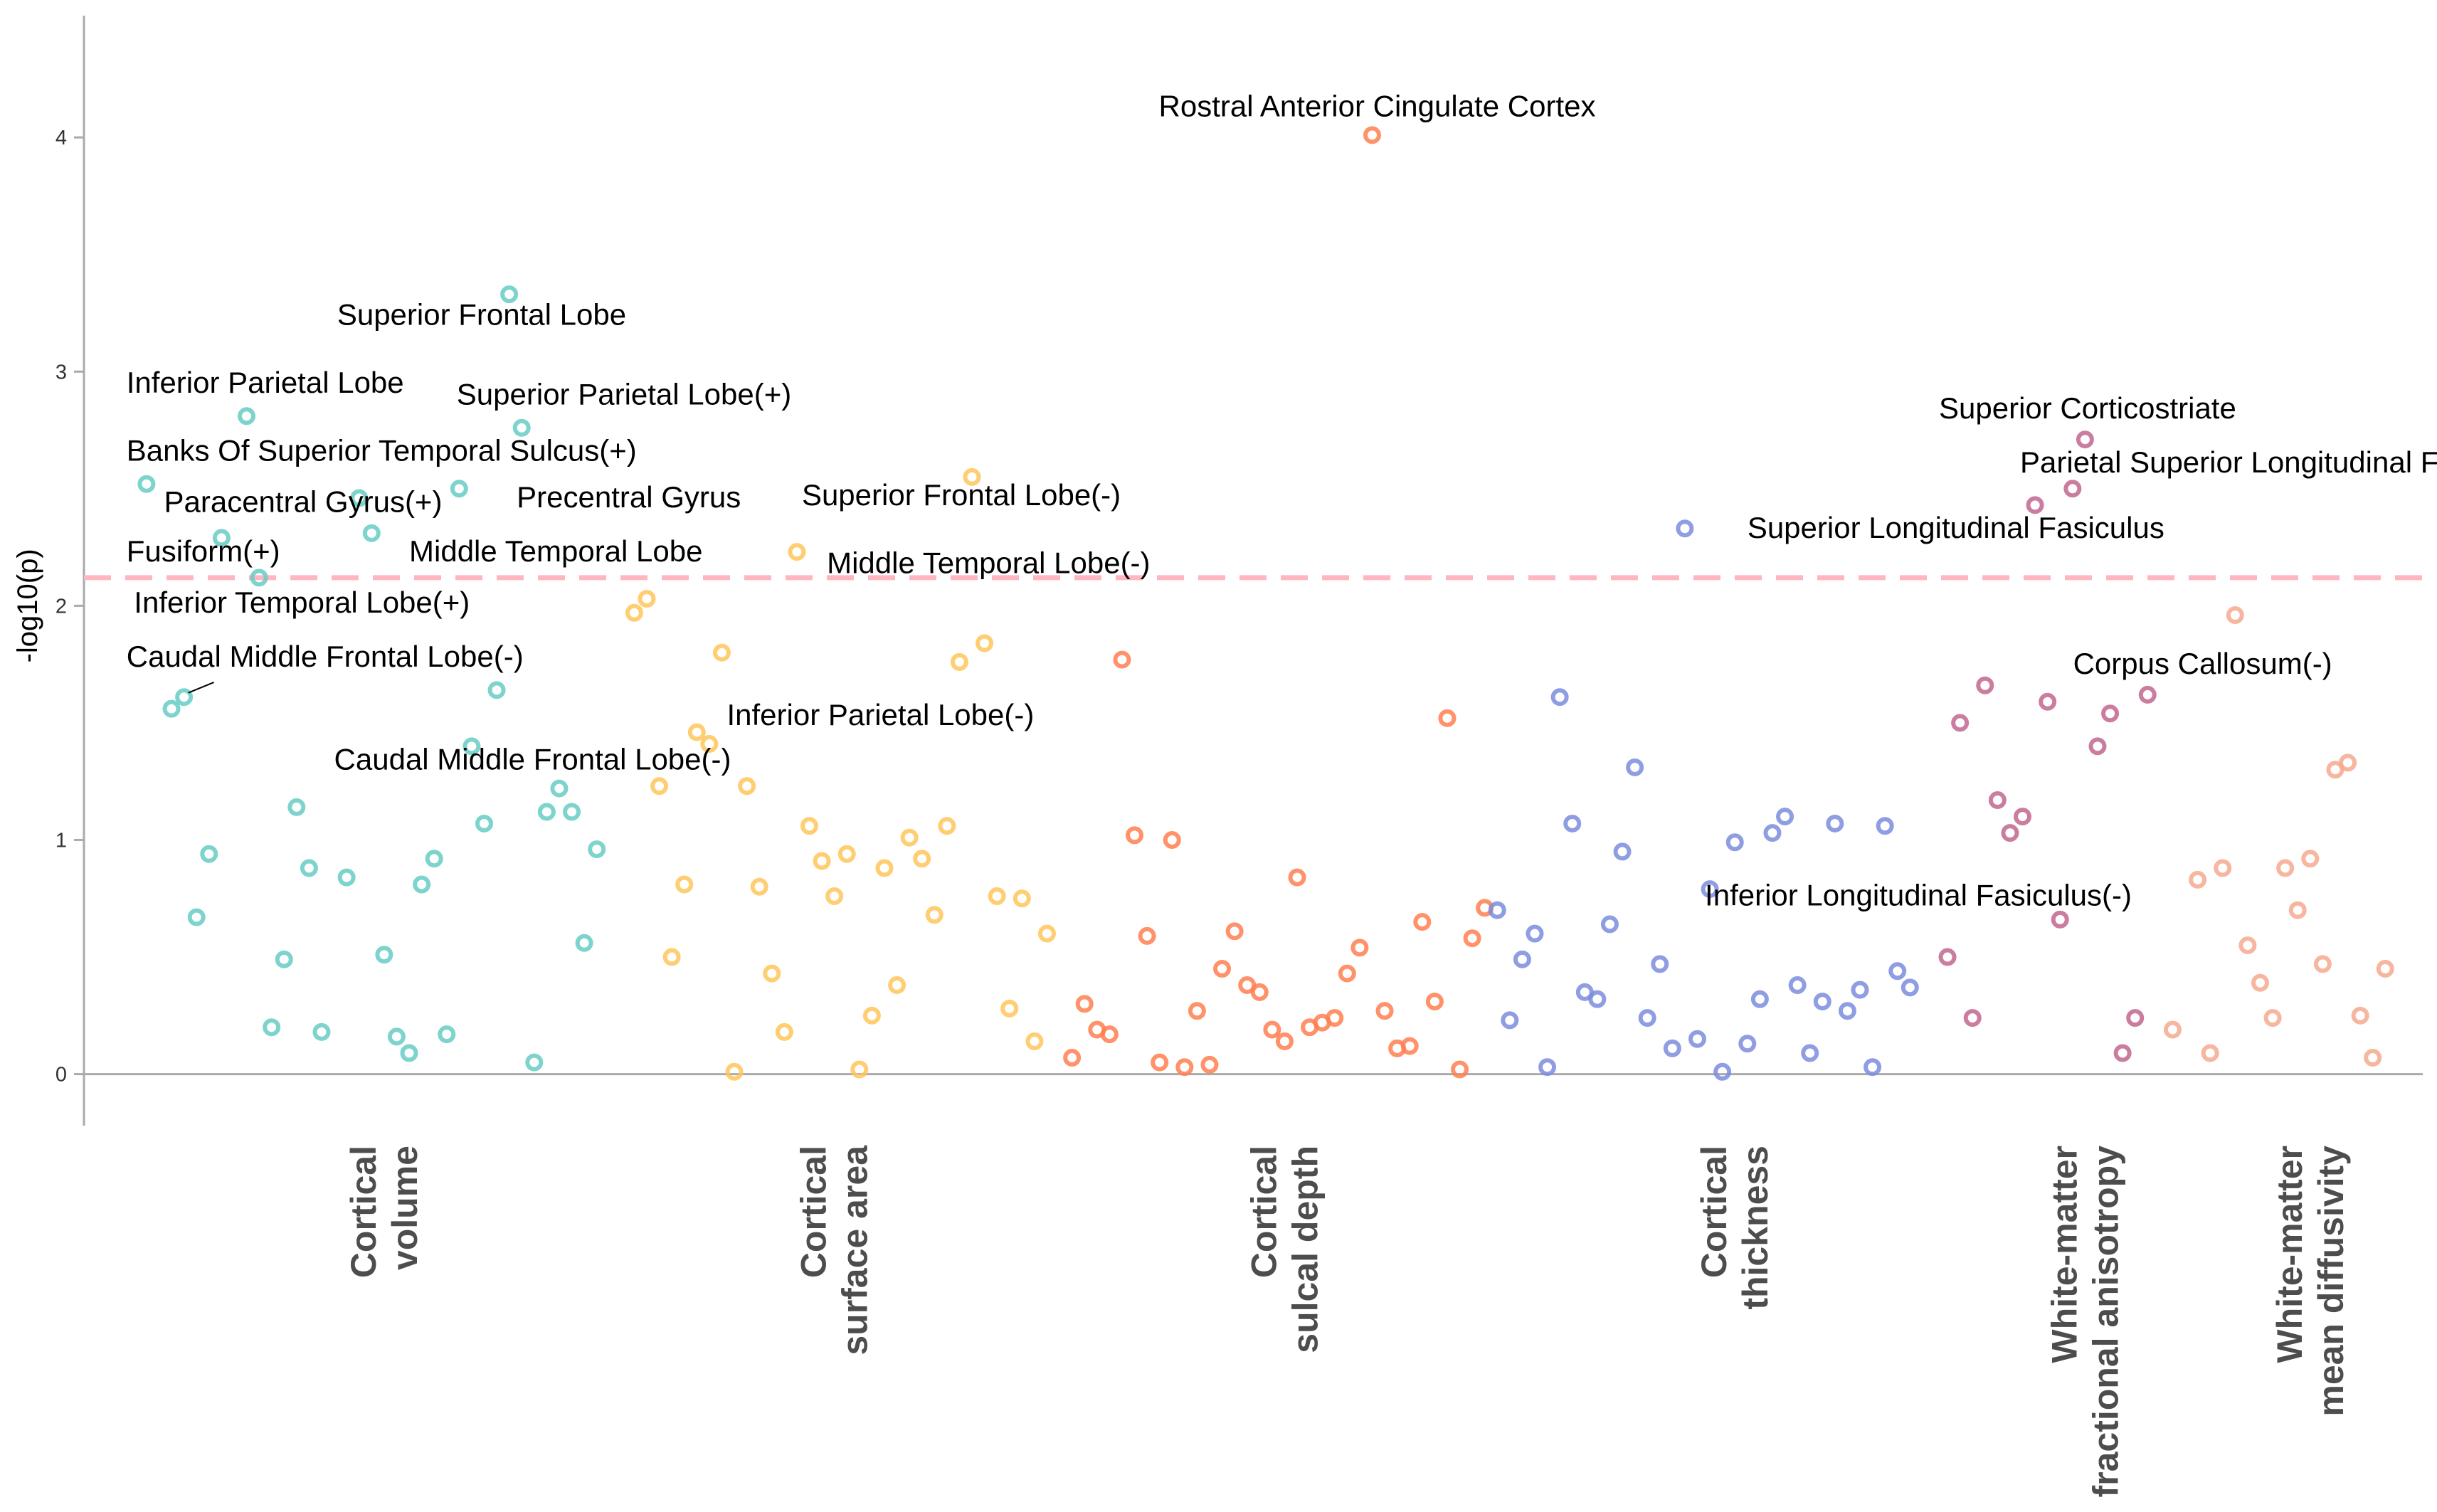  Describe the element at coordinates (2084, 1322) in the screenshot. I see `category-label: White-matter fractional anisotropy` at that location.